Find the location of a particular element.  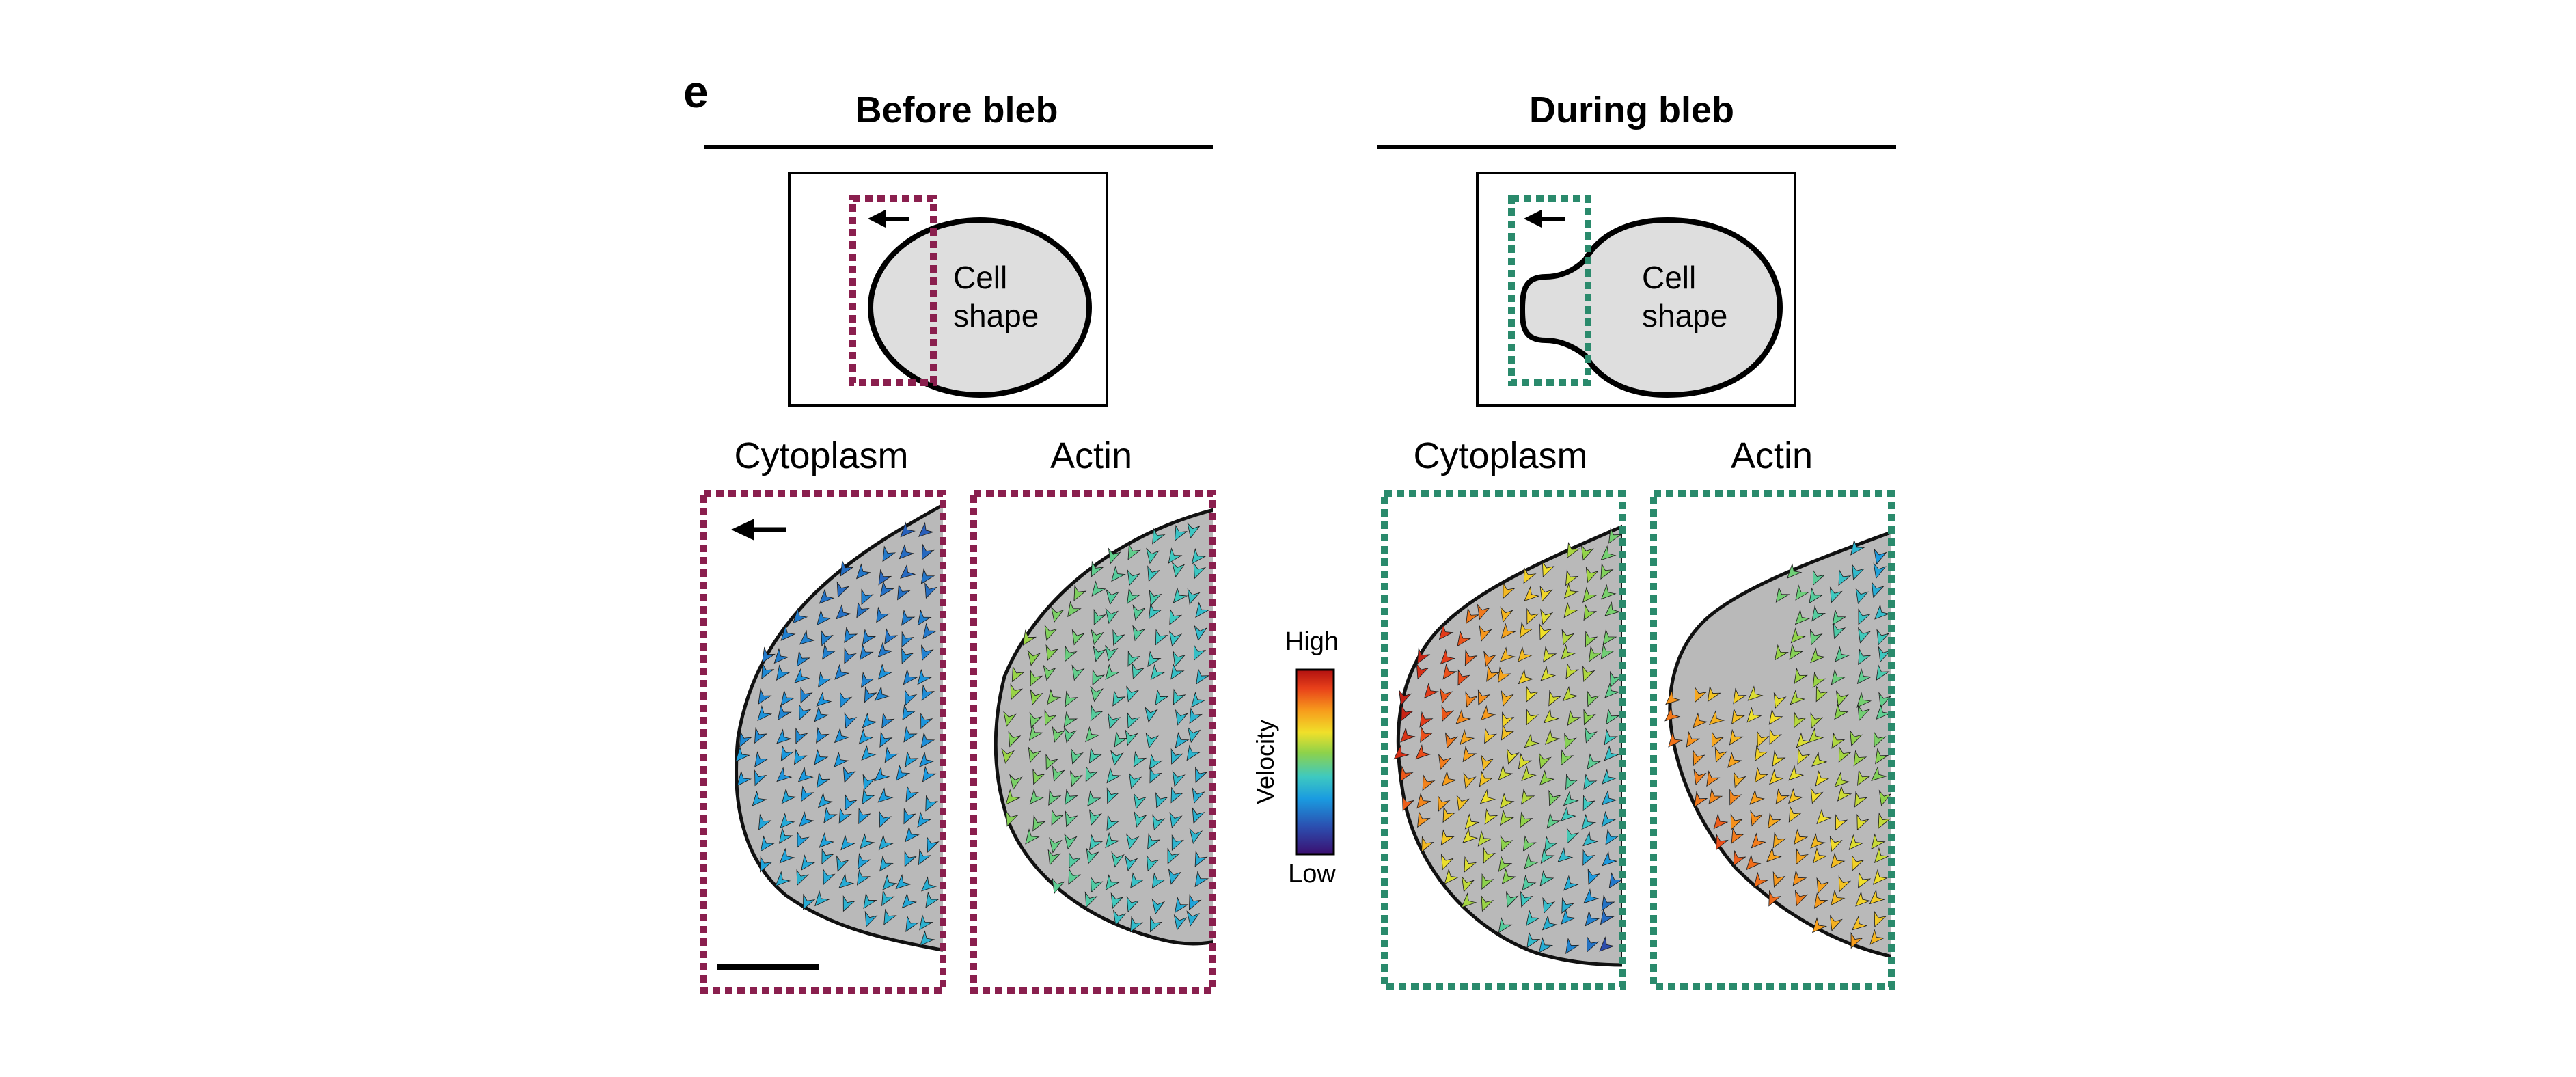

before-cytoplasm-direction-arrow is located at coordinates (758, 530).